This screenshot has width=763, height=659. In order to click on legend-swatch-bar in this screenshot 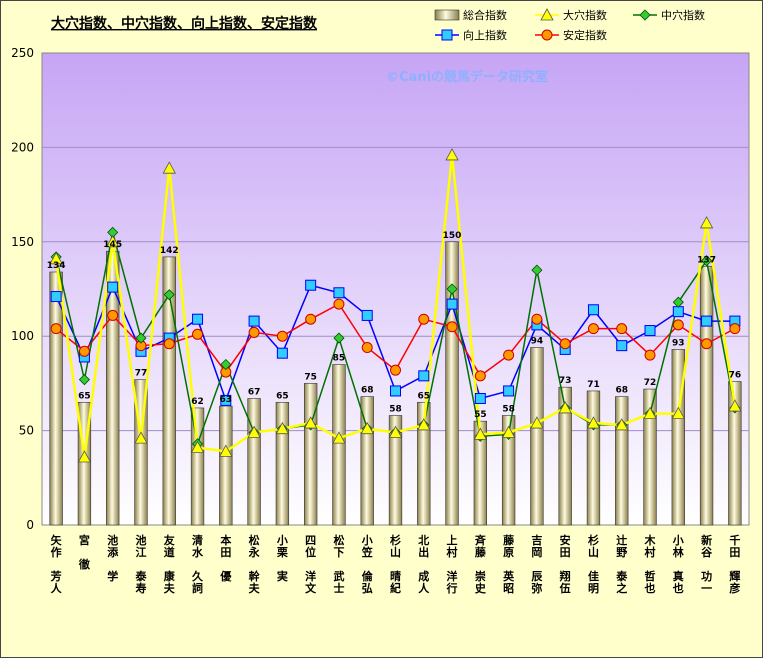, I will do `click(447, 15)`.